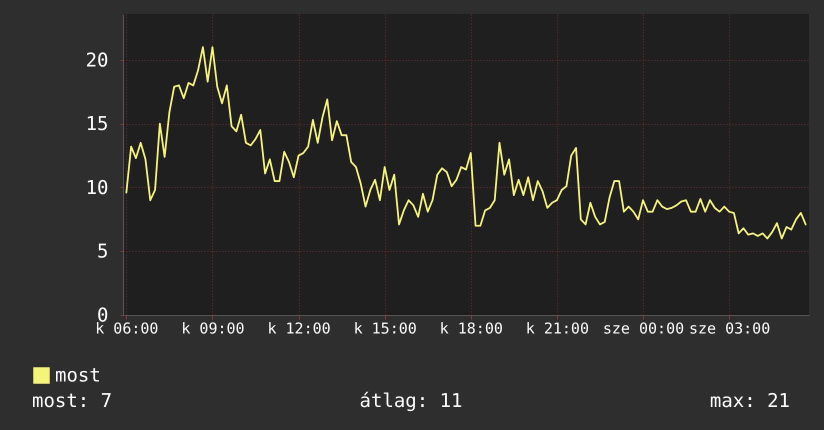  Describe the element at coordinates (97, 60) in the screenshot. I see `y-tick-label: 20` at that location.